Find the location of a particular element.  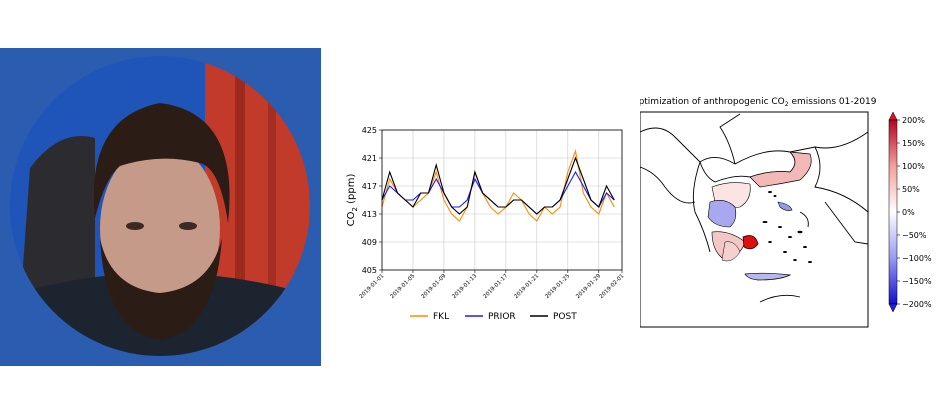

colorbar-tick-label: −150% is located at coordinates (917, 281).